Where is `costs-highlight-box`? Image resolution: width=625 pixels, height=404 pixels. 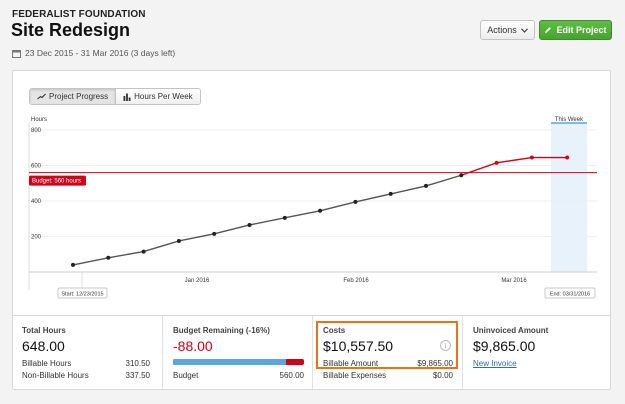 costs-highlight-box is located at coordinates (387, 345).